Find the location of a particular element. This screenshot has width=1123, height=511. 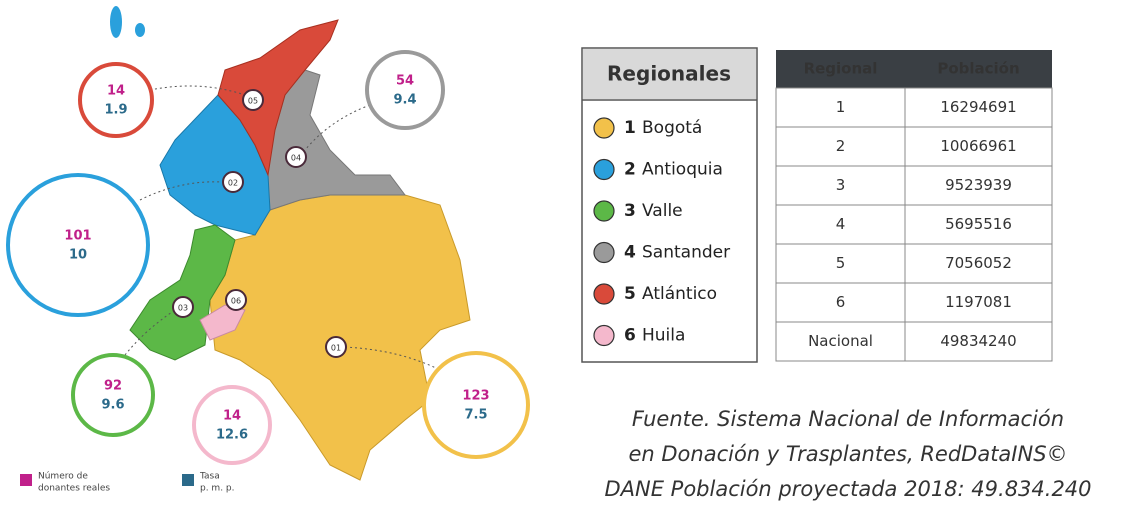

table-header-bg is located at coordinates (914, 69).